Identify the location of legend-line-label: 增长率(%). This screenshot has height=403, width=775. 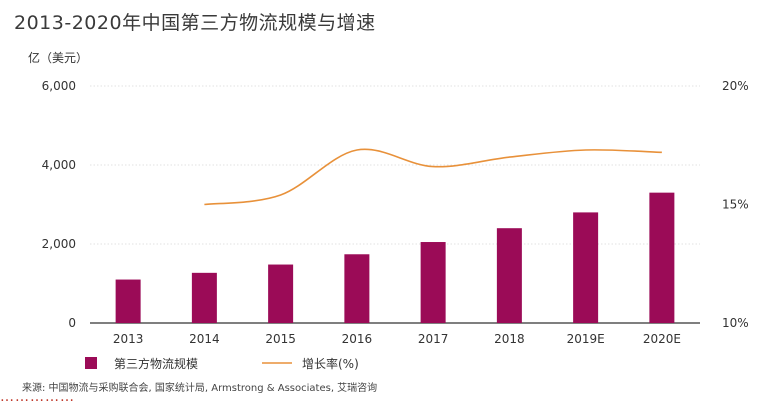
(330, 363).